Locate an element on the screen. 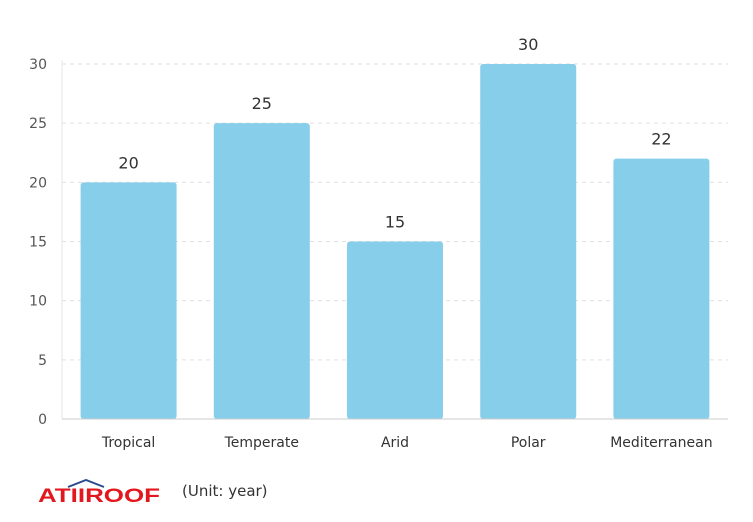 The height and width of the screenshot is (522, 753). data-label: 22 is located at coordinates (661, 139).